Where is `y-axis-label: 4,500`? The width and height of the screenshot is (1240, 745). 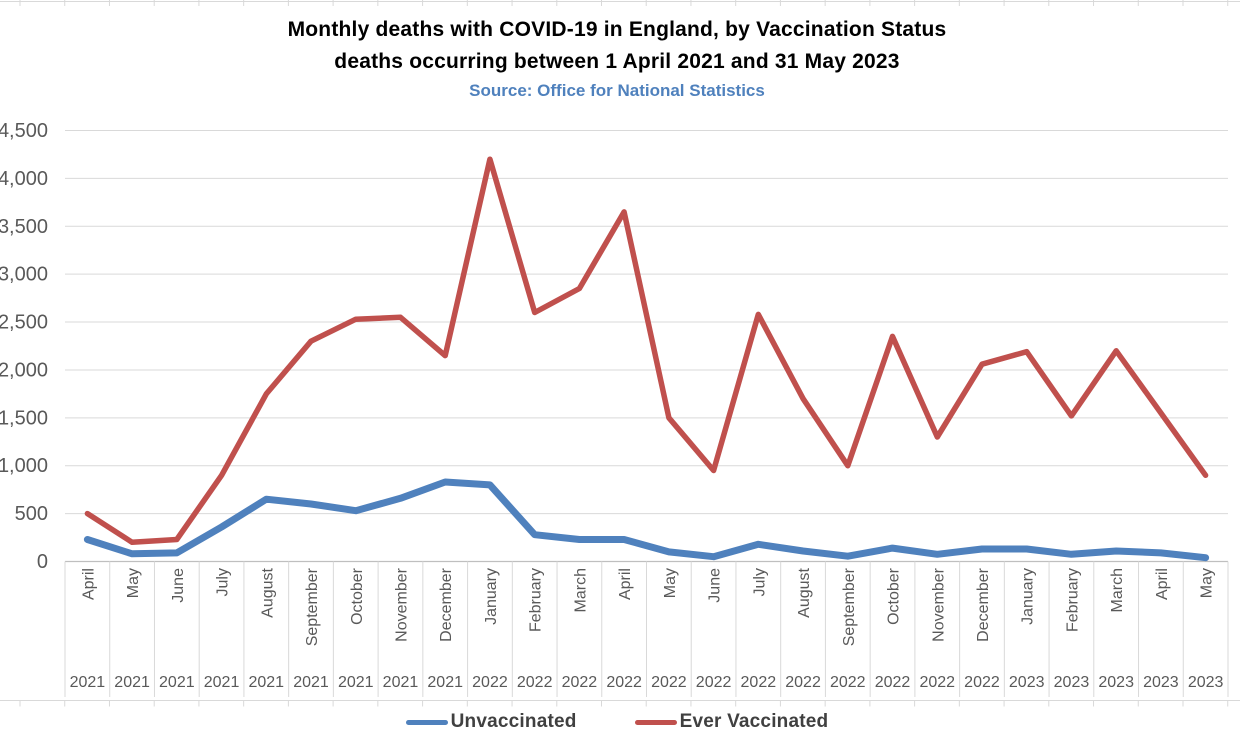 y-axis-label: 4,500 is located at coordinates (24, 131).